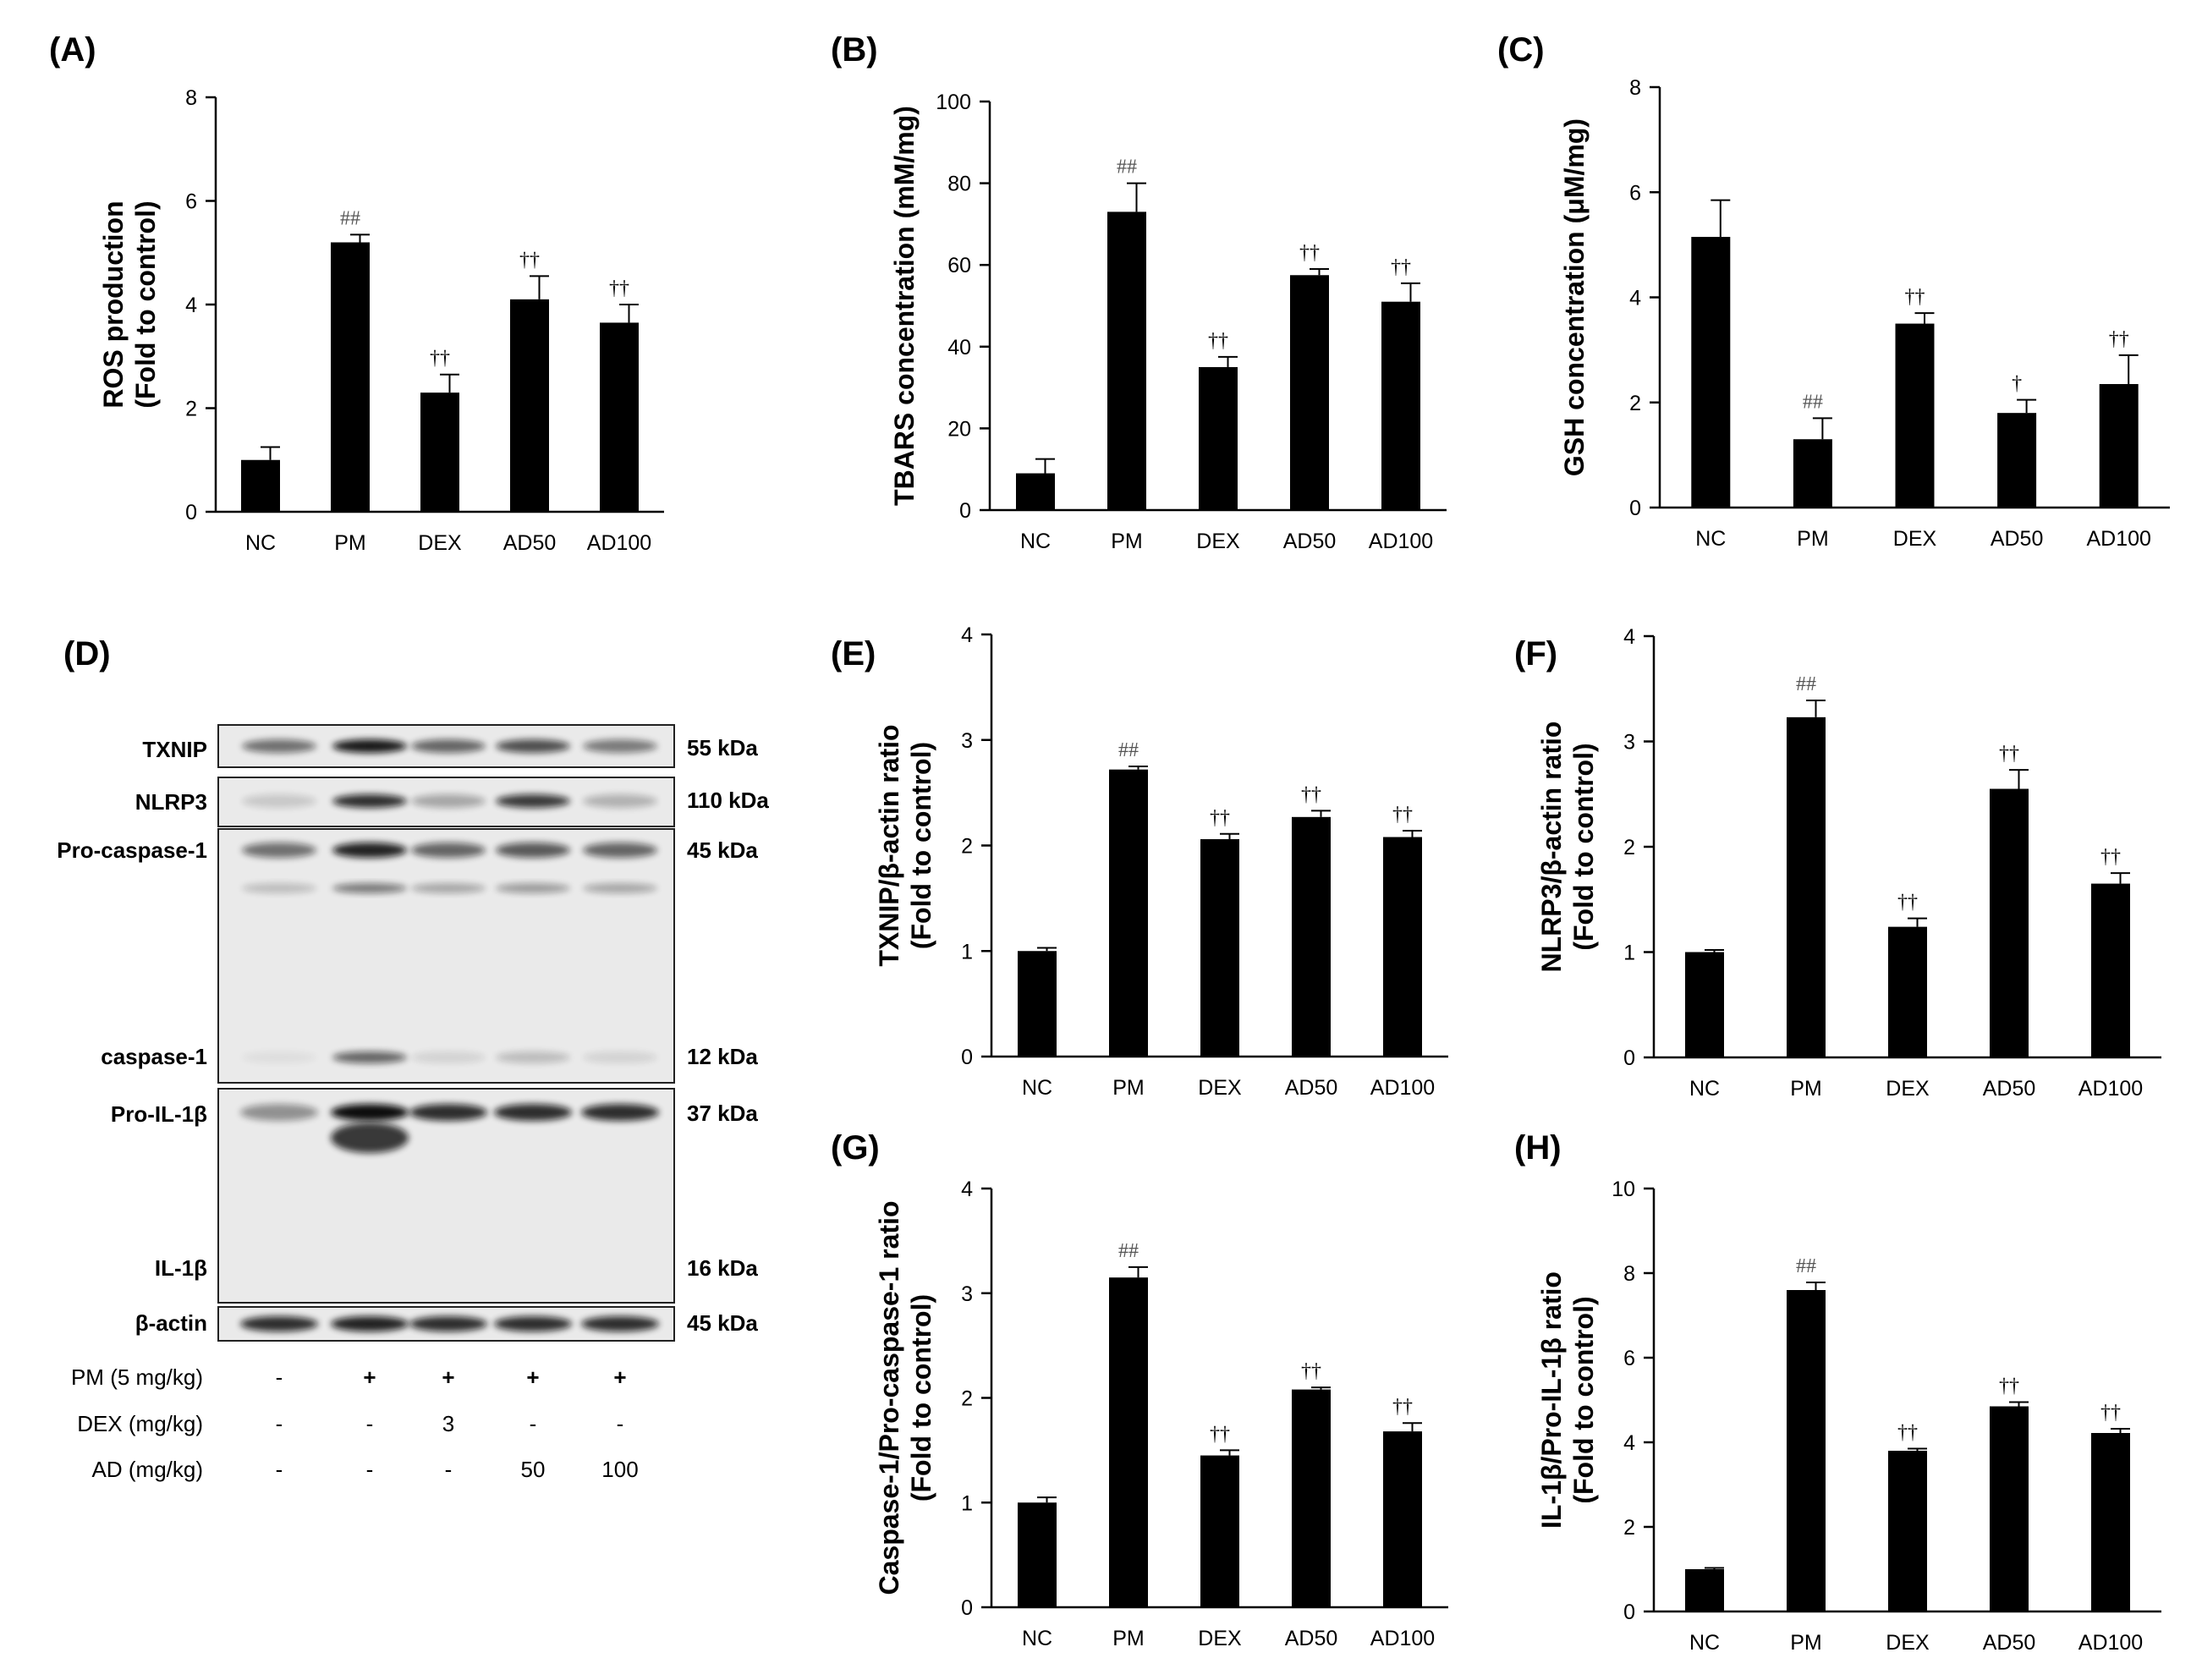 This screenshot has height=1680, width=2191. Describe the element at coordinates (1538, 1148) in the screenshot. I see `panel-label: (H)` at that location.